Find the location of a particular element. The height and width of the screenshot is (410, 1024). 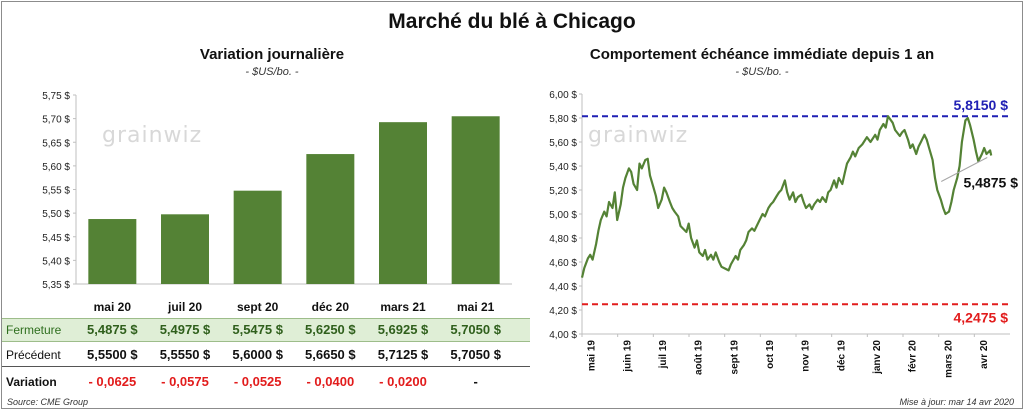

x-tick-label: mai 19 is located at coordinates (592, 356).